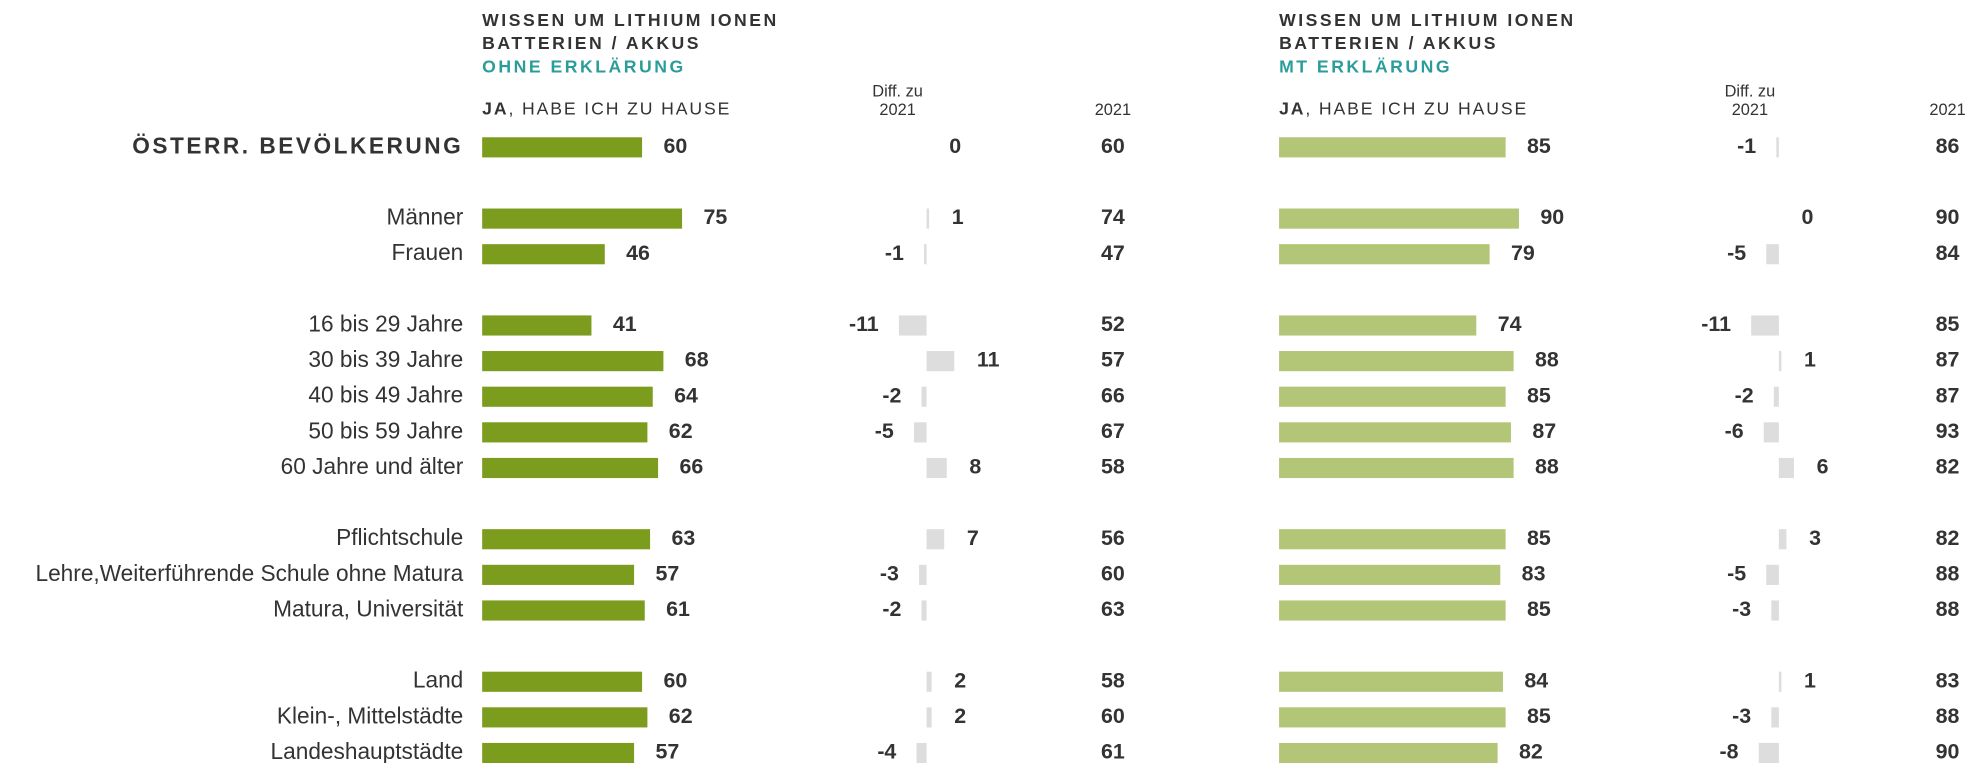  Describe the element at coordinates (1531, 751) in the screenshot. I see `value-label: 82` at that location.